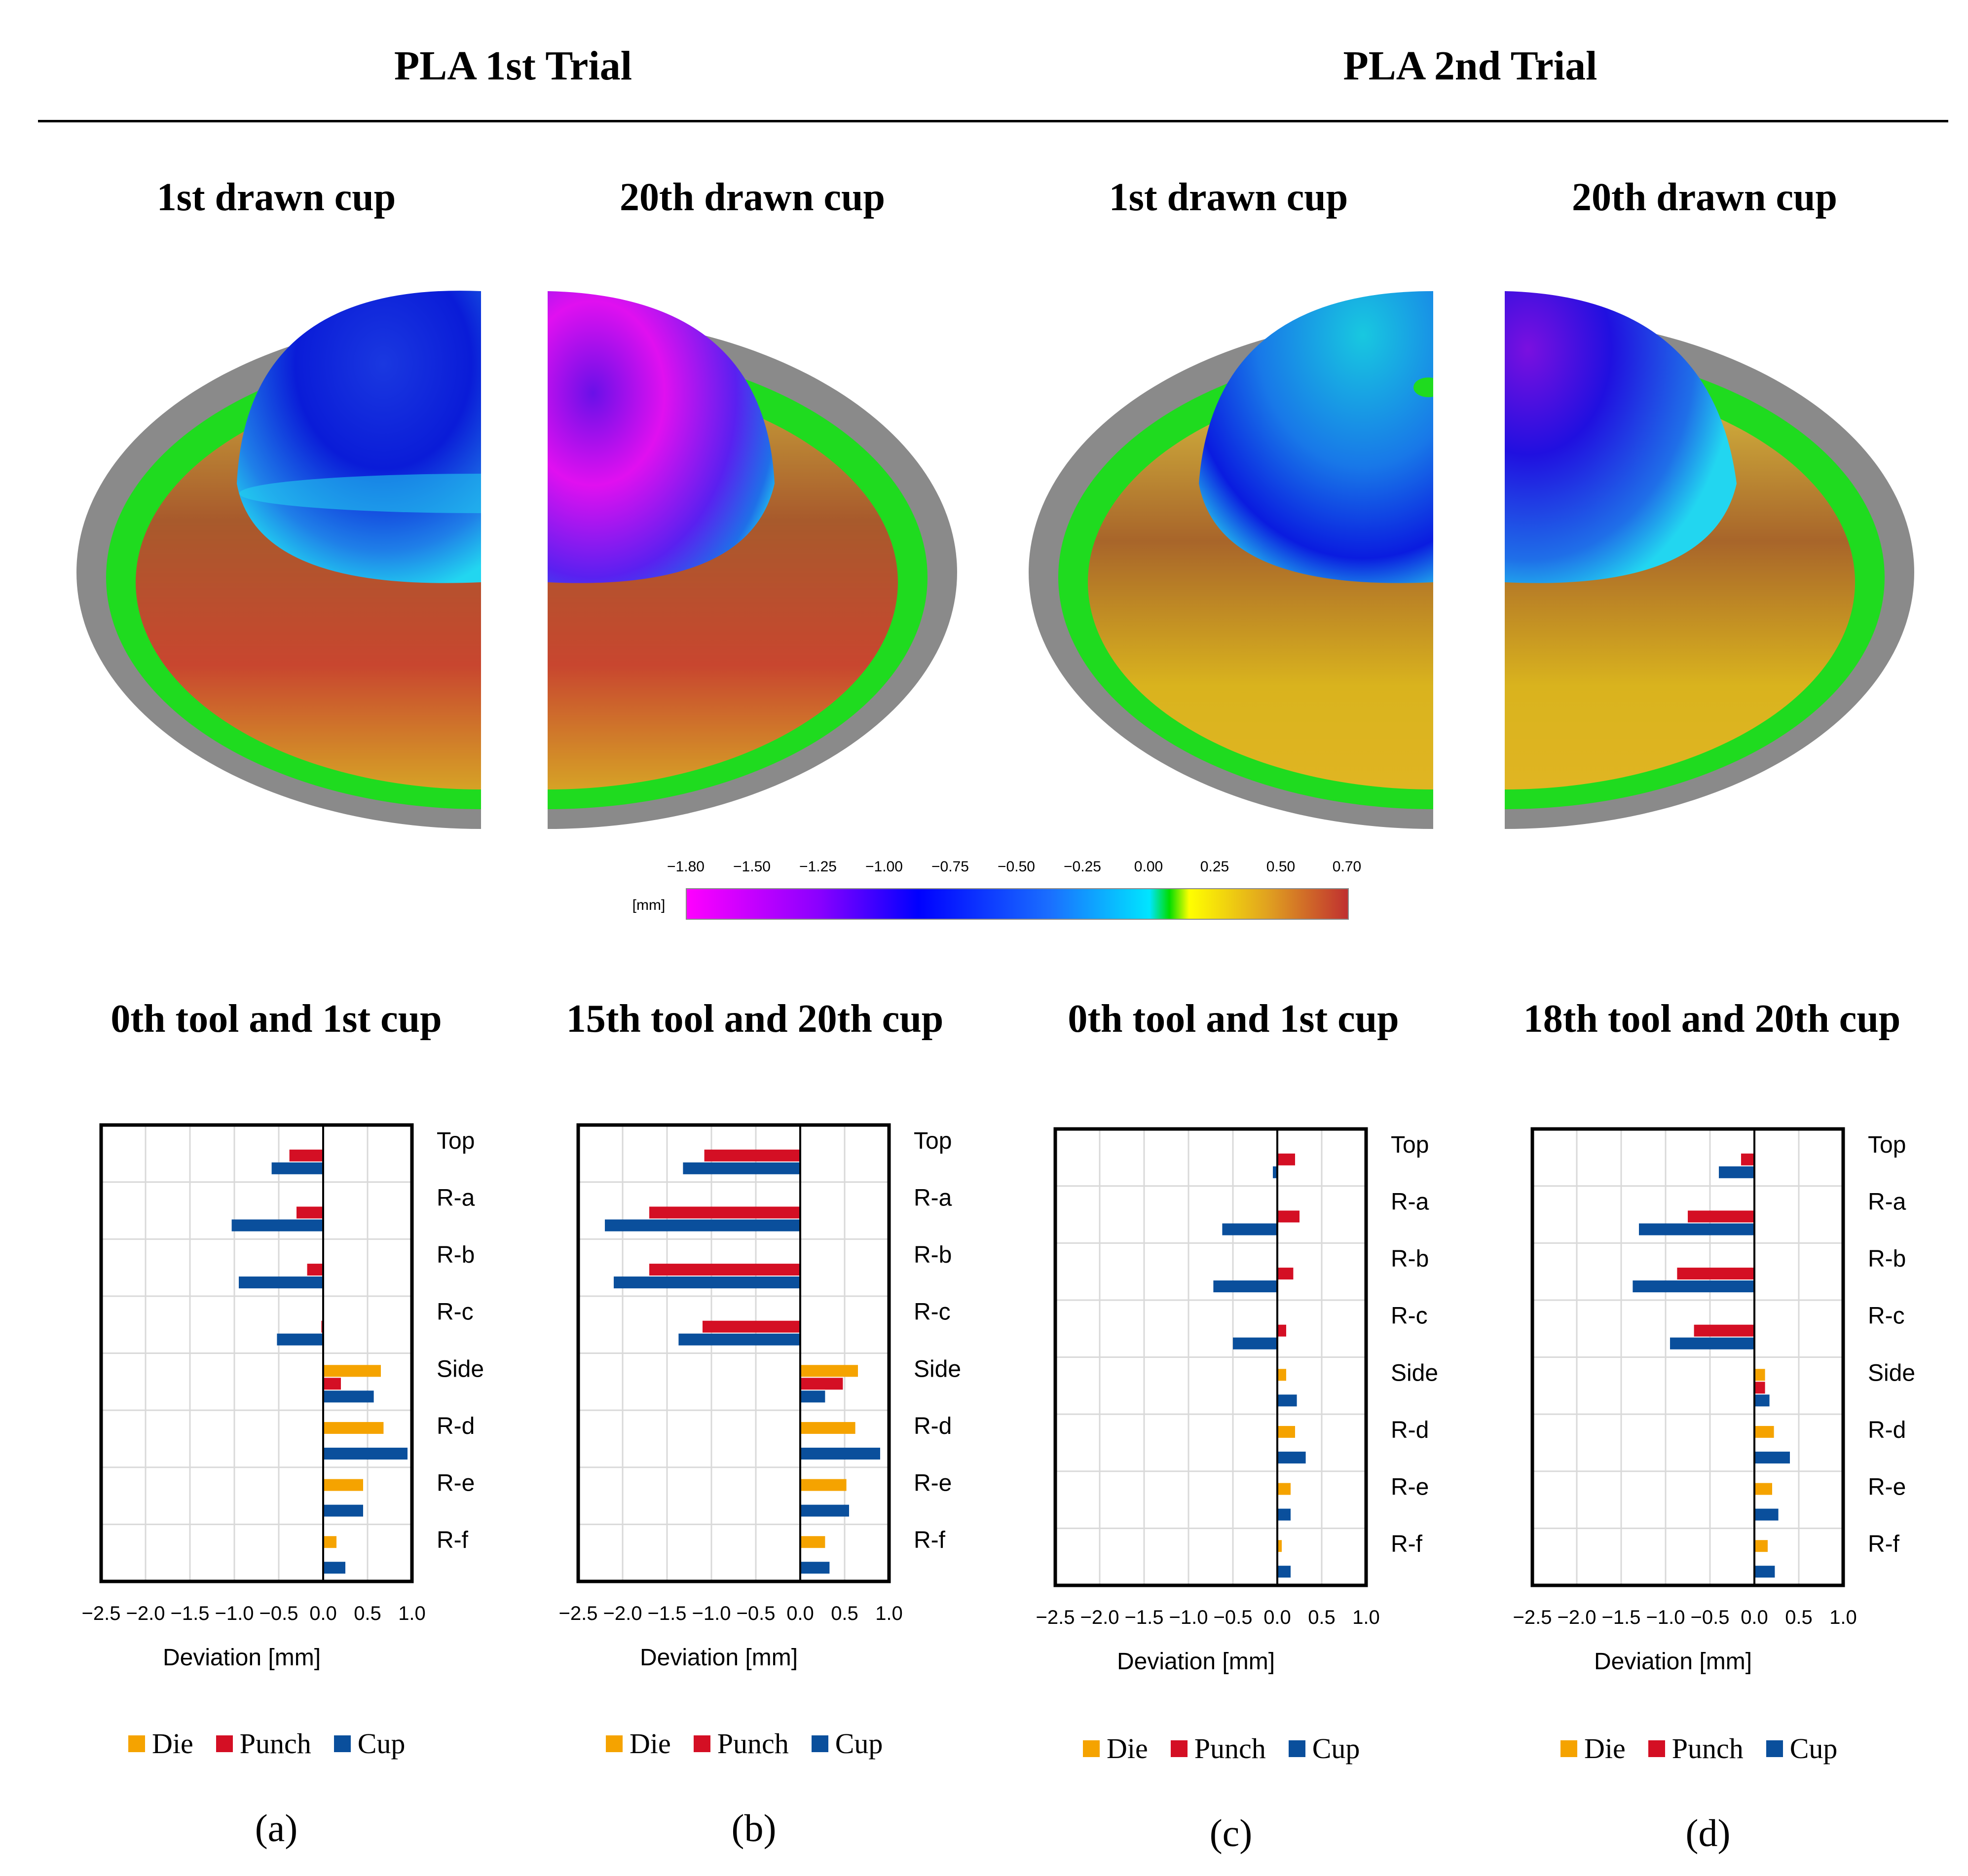 The height and width of the screenshot is (1876, 1968). I want to click on color-scale-bar, so click(1017, 904).